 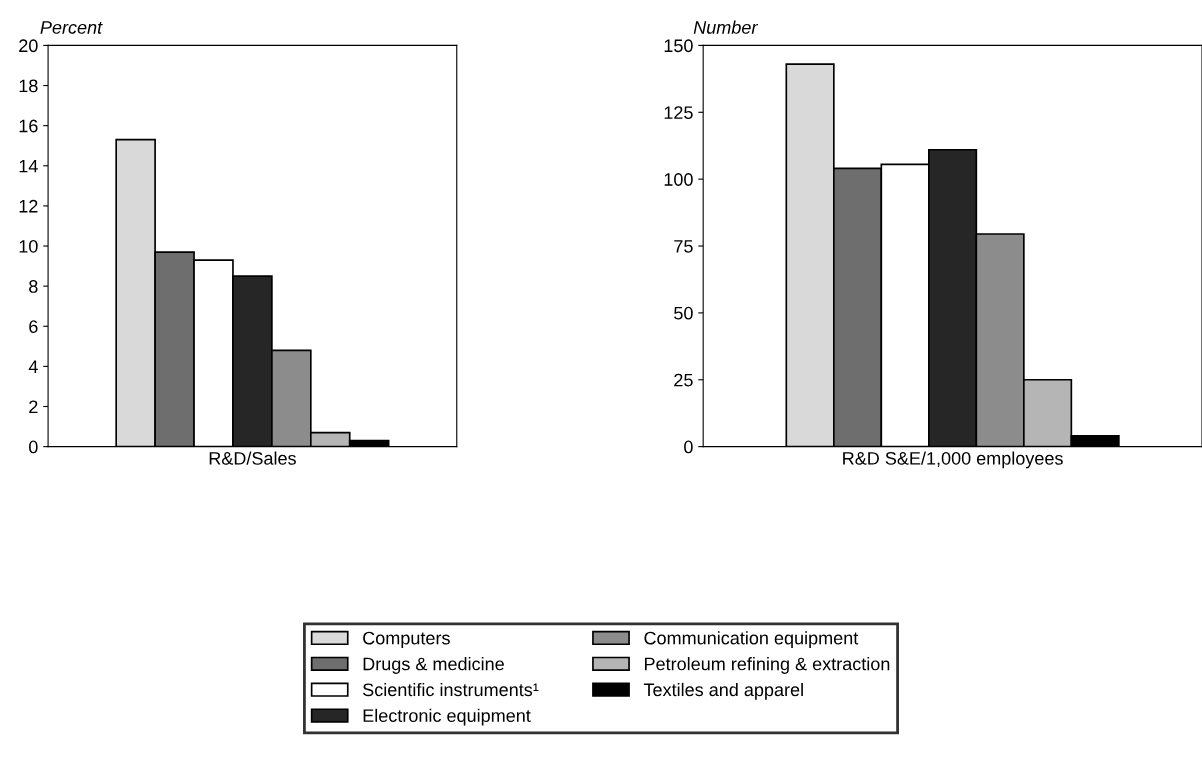 I want to click on y-axis-title: Percent, so click(x=71, y=27).